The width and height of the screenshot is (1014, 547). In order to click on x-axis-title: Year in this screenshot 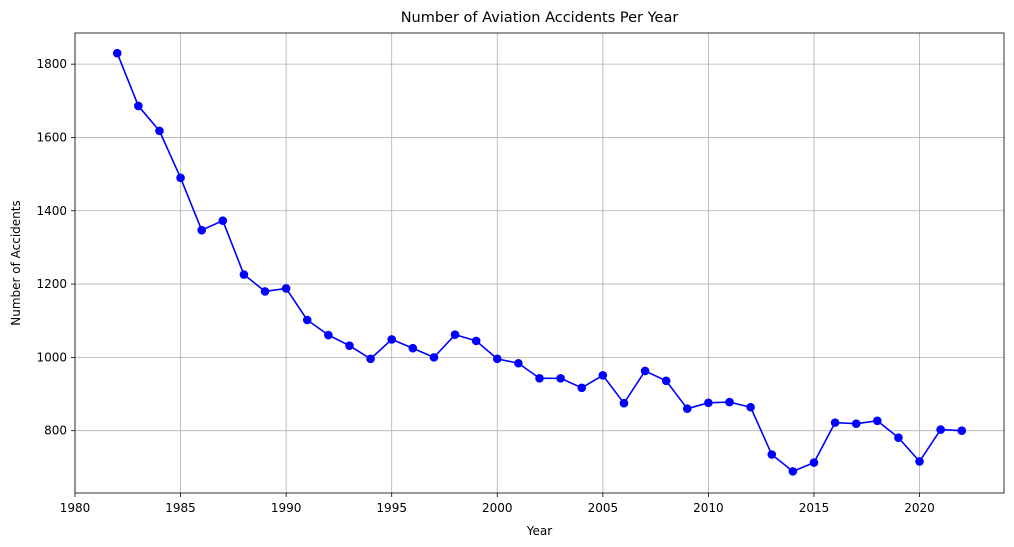, I will do `click(539, 531)`.